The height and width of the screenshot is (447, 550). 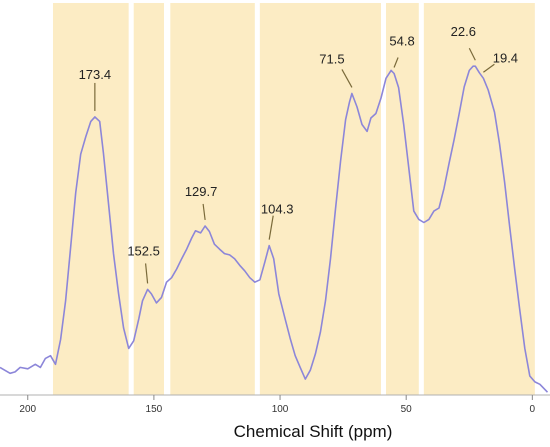 I want to click on peak-label: 19.4, so click(x=505, y=57).